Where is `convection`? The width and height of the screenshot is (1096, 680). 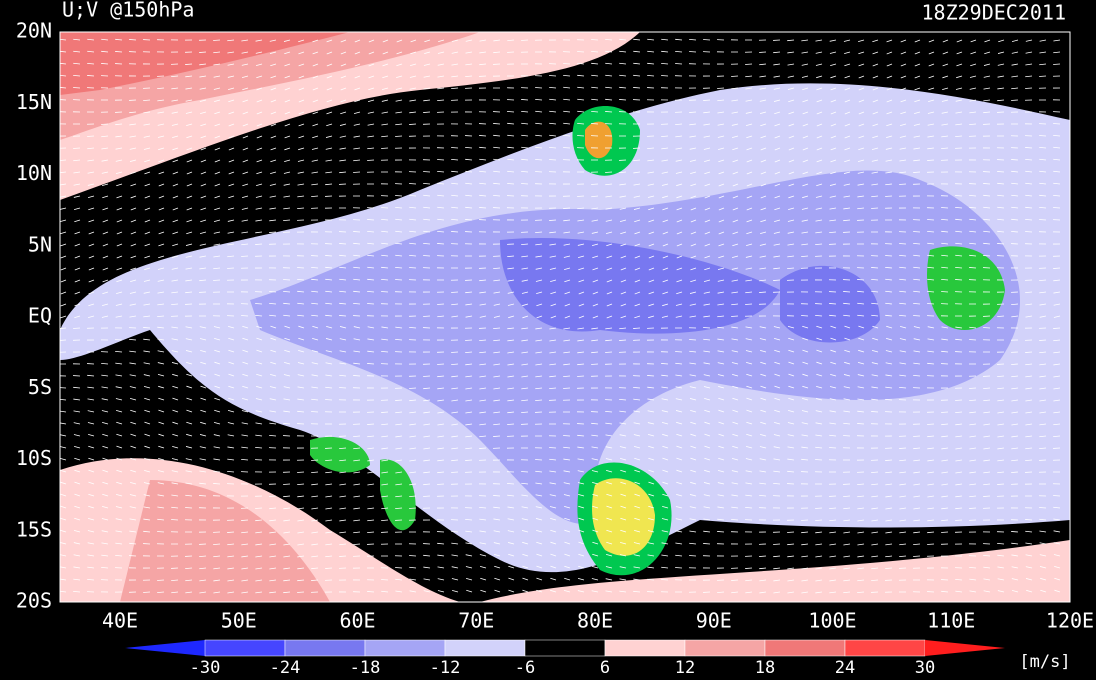
convection is located at coordinates (623, 517).